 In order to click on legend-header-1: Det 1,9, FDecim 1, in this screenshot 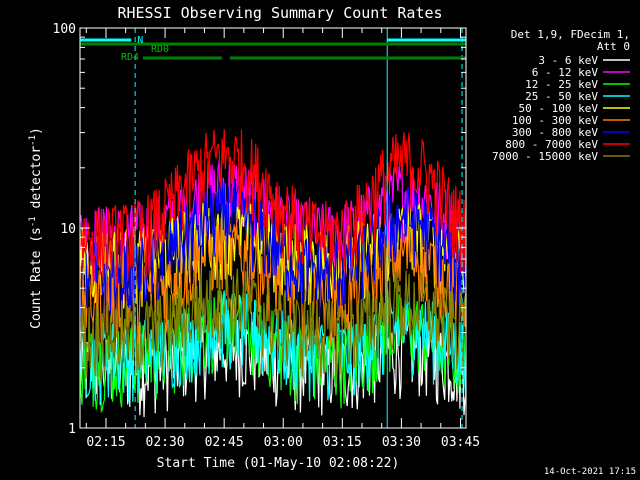, I will do `click(570, 34)`.